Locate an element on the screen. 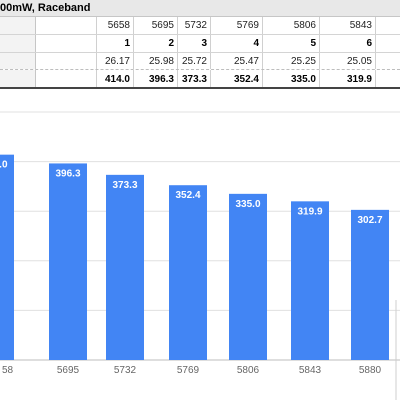 This screenshot has height=400, width=400. frequency-row: 5658 5695 5732 5769 5806 5843 is located at coordinates (200, 26).